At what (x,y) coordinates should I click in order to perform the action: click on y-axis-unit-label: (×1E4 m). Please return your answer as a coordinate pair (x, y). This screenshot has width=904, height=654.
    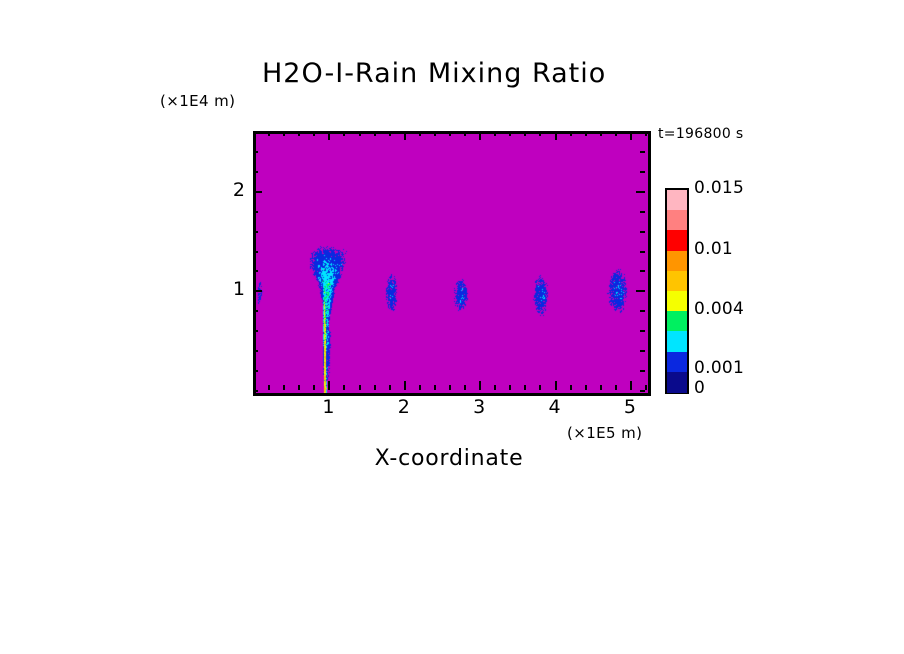
    Looking at the image, I should click on (198, 101).